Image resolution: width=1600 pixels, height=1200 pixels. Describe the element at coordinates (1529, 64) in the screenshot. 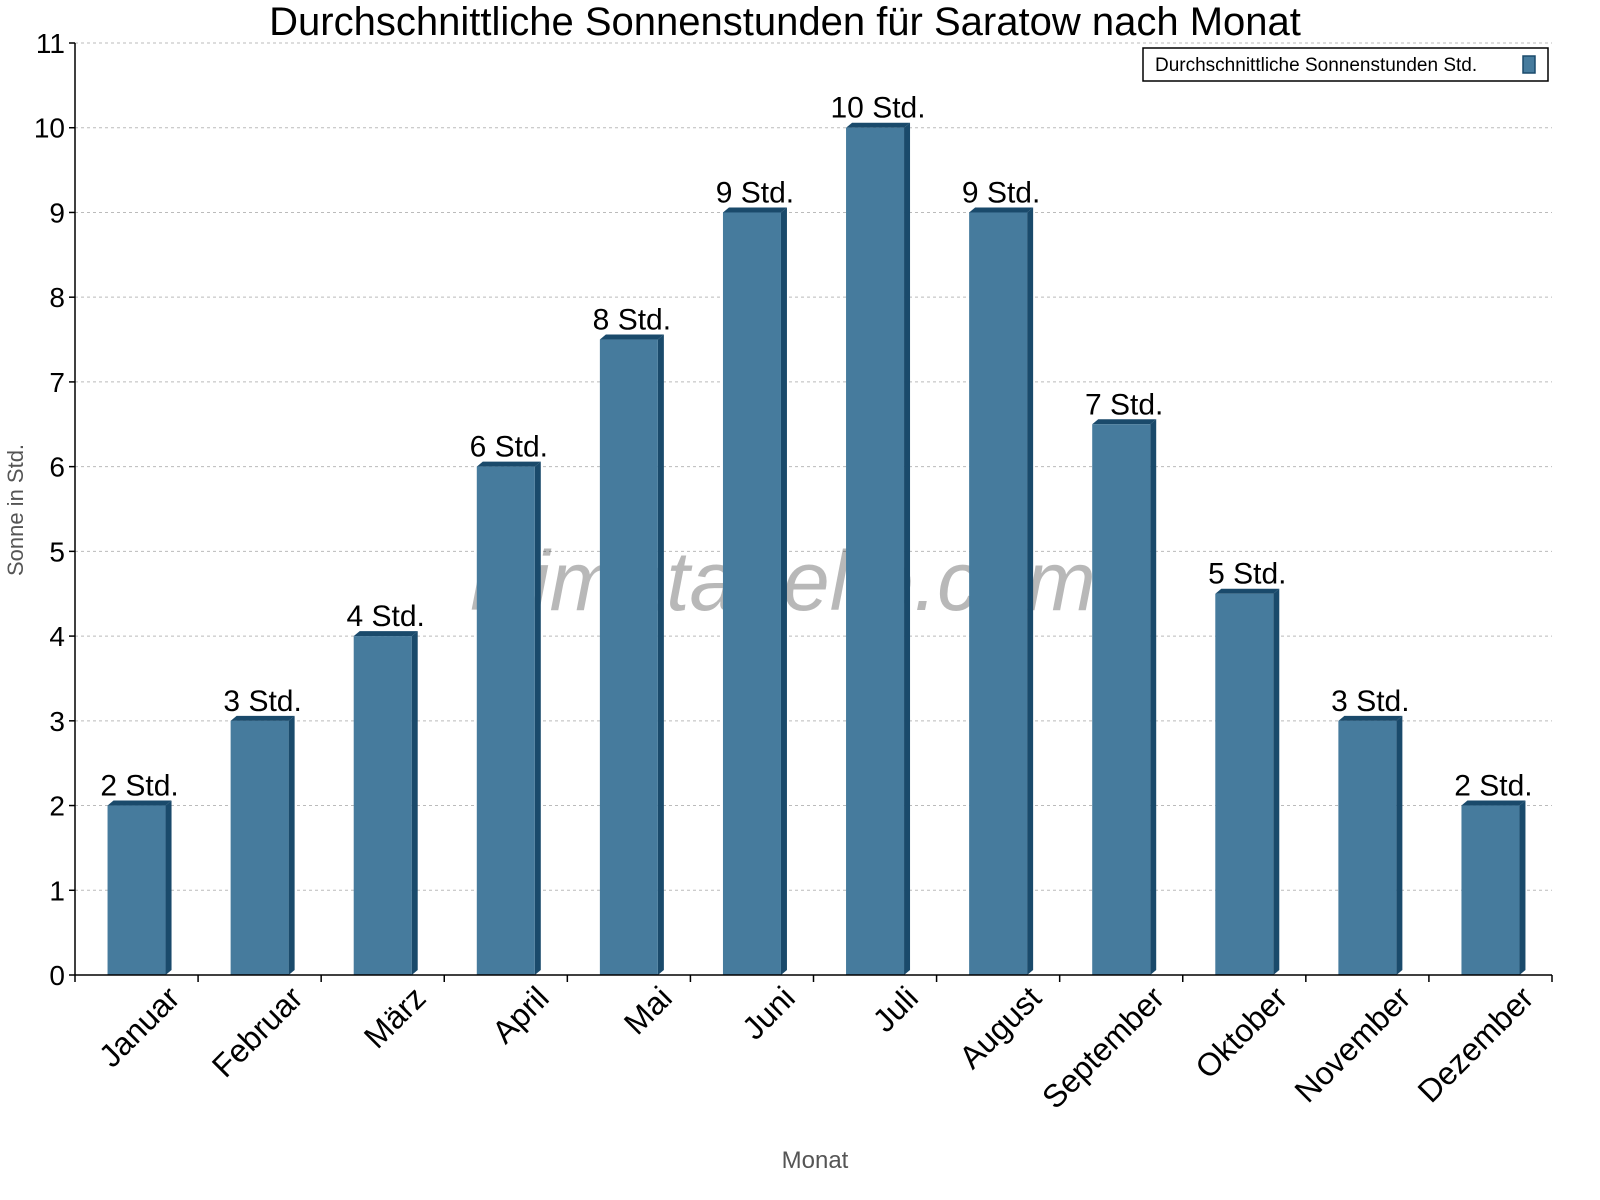

I see `legend-swatch` at that location.